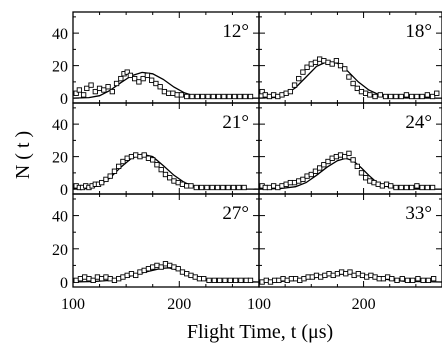 The height and width of the screenshot is (347, 442). I want to click on panel-frame, so click(350, 240).